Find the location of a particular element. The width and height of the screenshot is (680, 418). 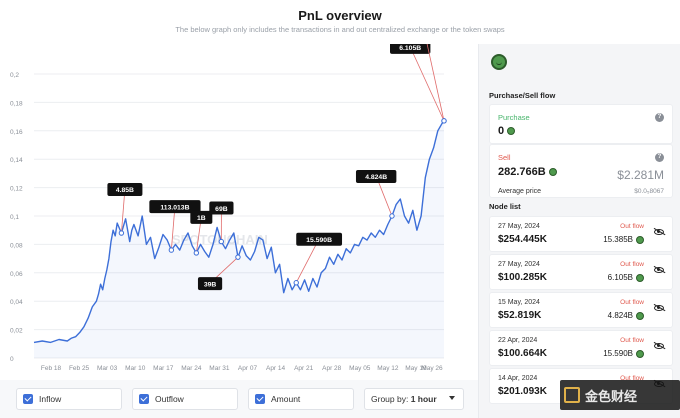

node-date: 14 Apr, 2024 is located at coordinates (518, 378).